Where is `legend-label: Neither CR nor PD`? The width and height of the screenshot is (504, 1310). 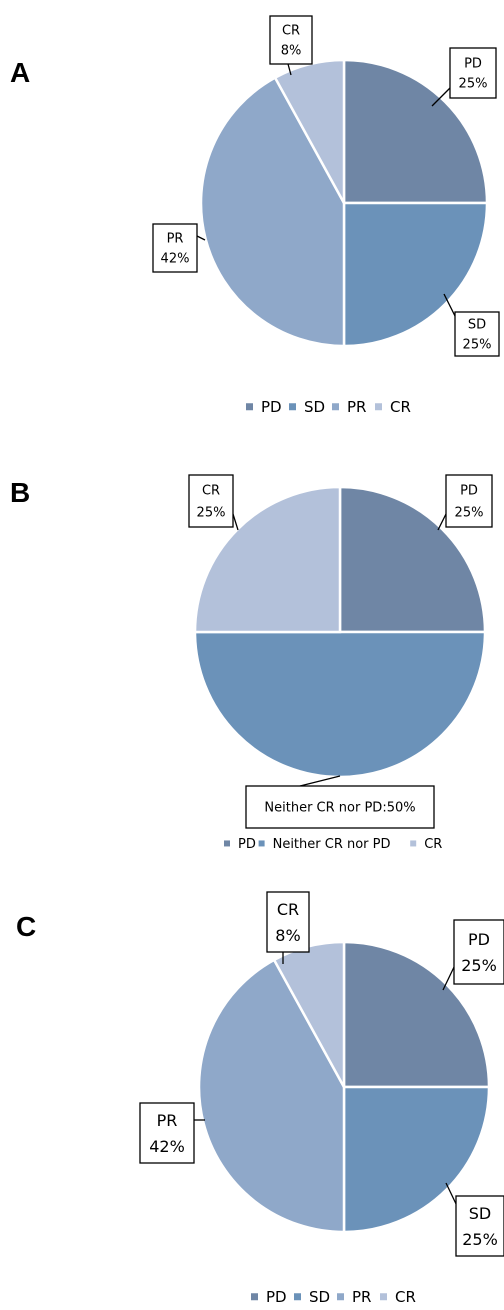
legend-label: Neither CR nor PD is located at coordinates (332, 844).